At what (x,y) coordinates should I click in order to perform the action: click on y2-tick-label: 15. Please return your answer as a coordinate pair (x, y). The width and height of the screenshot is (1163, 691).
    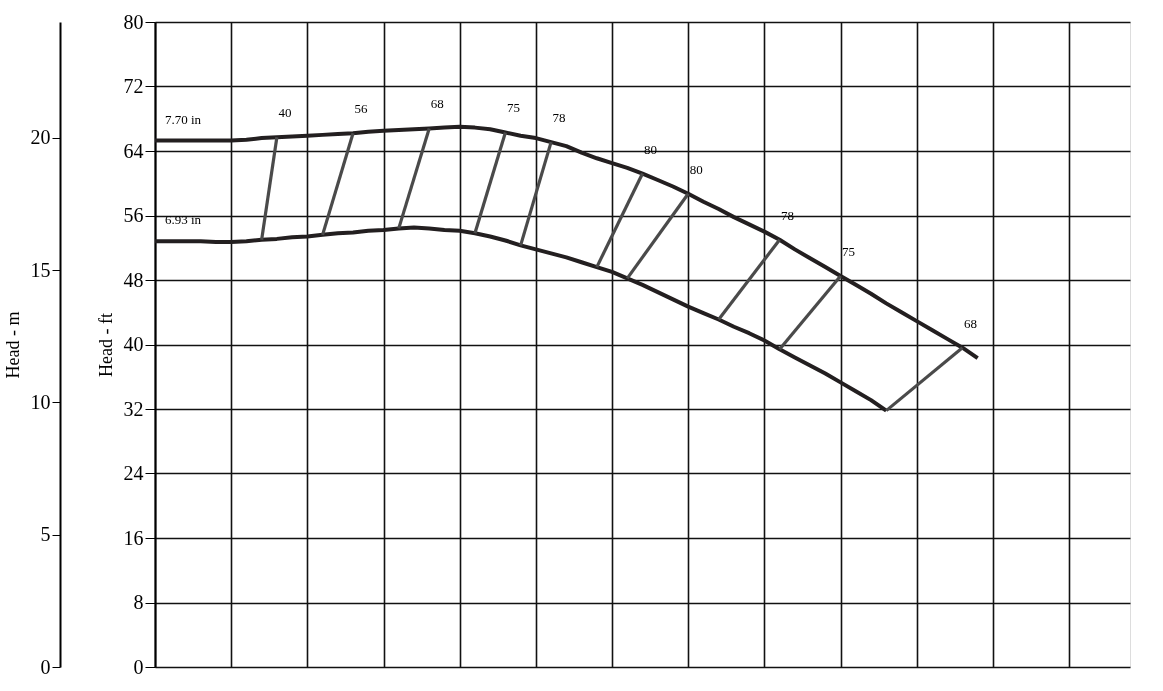
    Looking at the image, I should click on (40, 269).